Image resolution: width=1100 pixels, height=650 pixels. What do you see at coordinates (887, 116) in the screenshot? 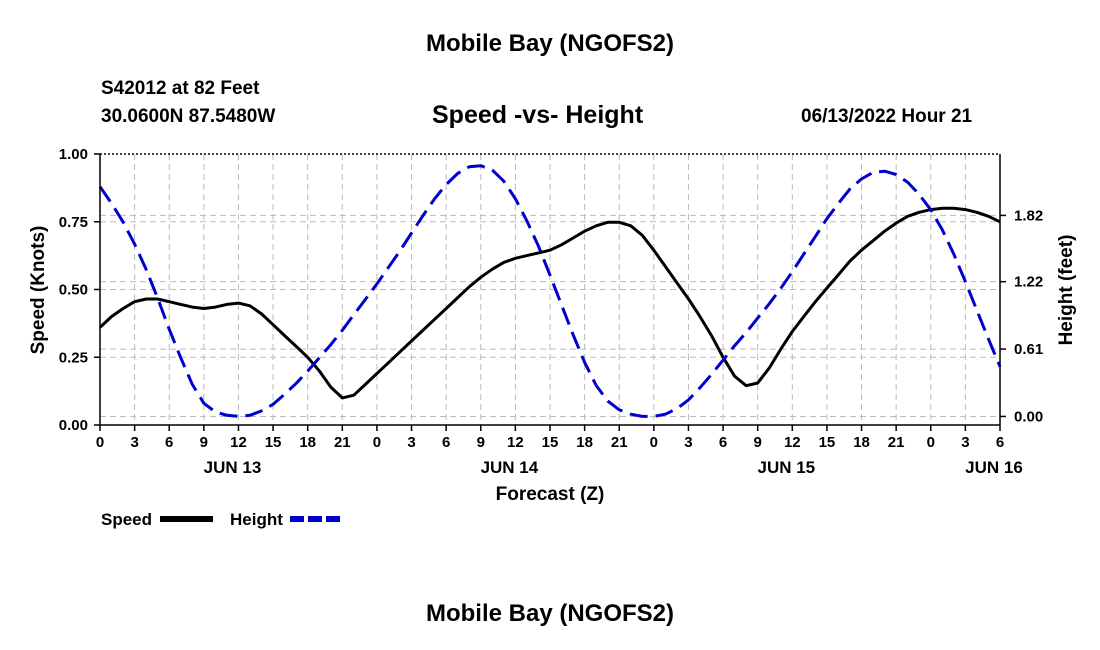
I see `forecast-date-label: 06/13/2022 Hour 21` at bounding box center [887, 116].